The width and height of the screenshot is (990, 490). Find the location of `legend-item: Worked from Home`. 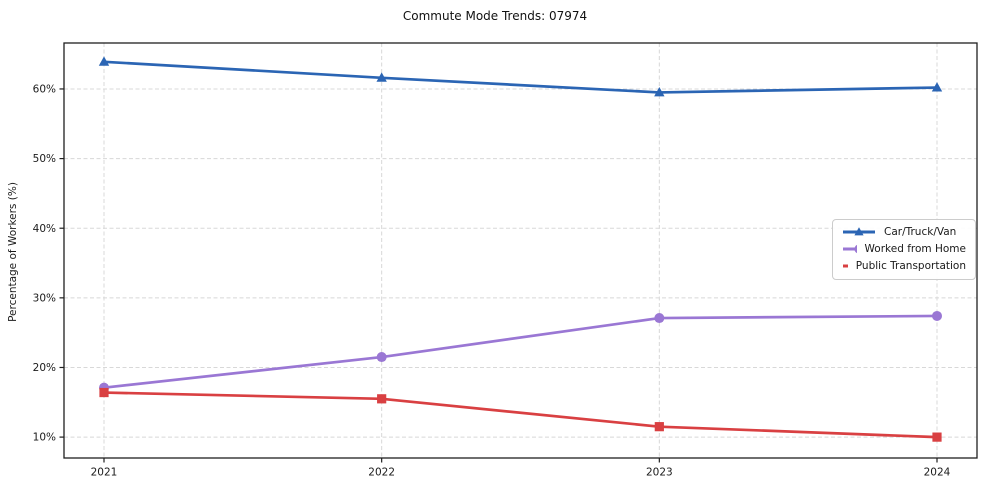

legend-item: Worked from Home is located at coordinates (904, 249).